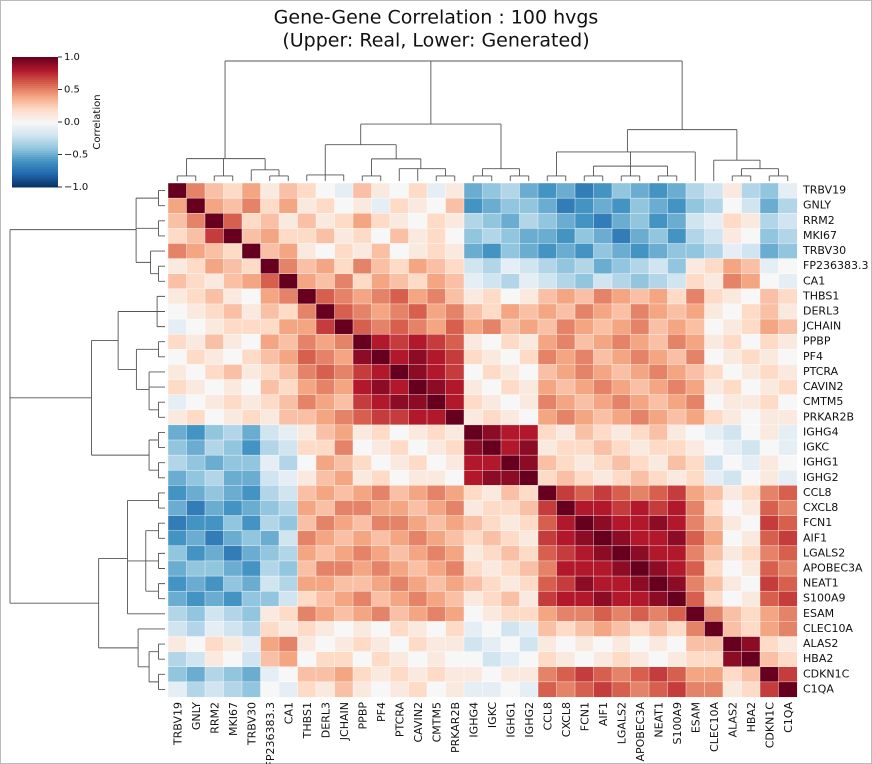 The width and height of the screenshot is (872, 764). I want to click on column-label: CA1, so click(288, 713).